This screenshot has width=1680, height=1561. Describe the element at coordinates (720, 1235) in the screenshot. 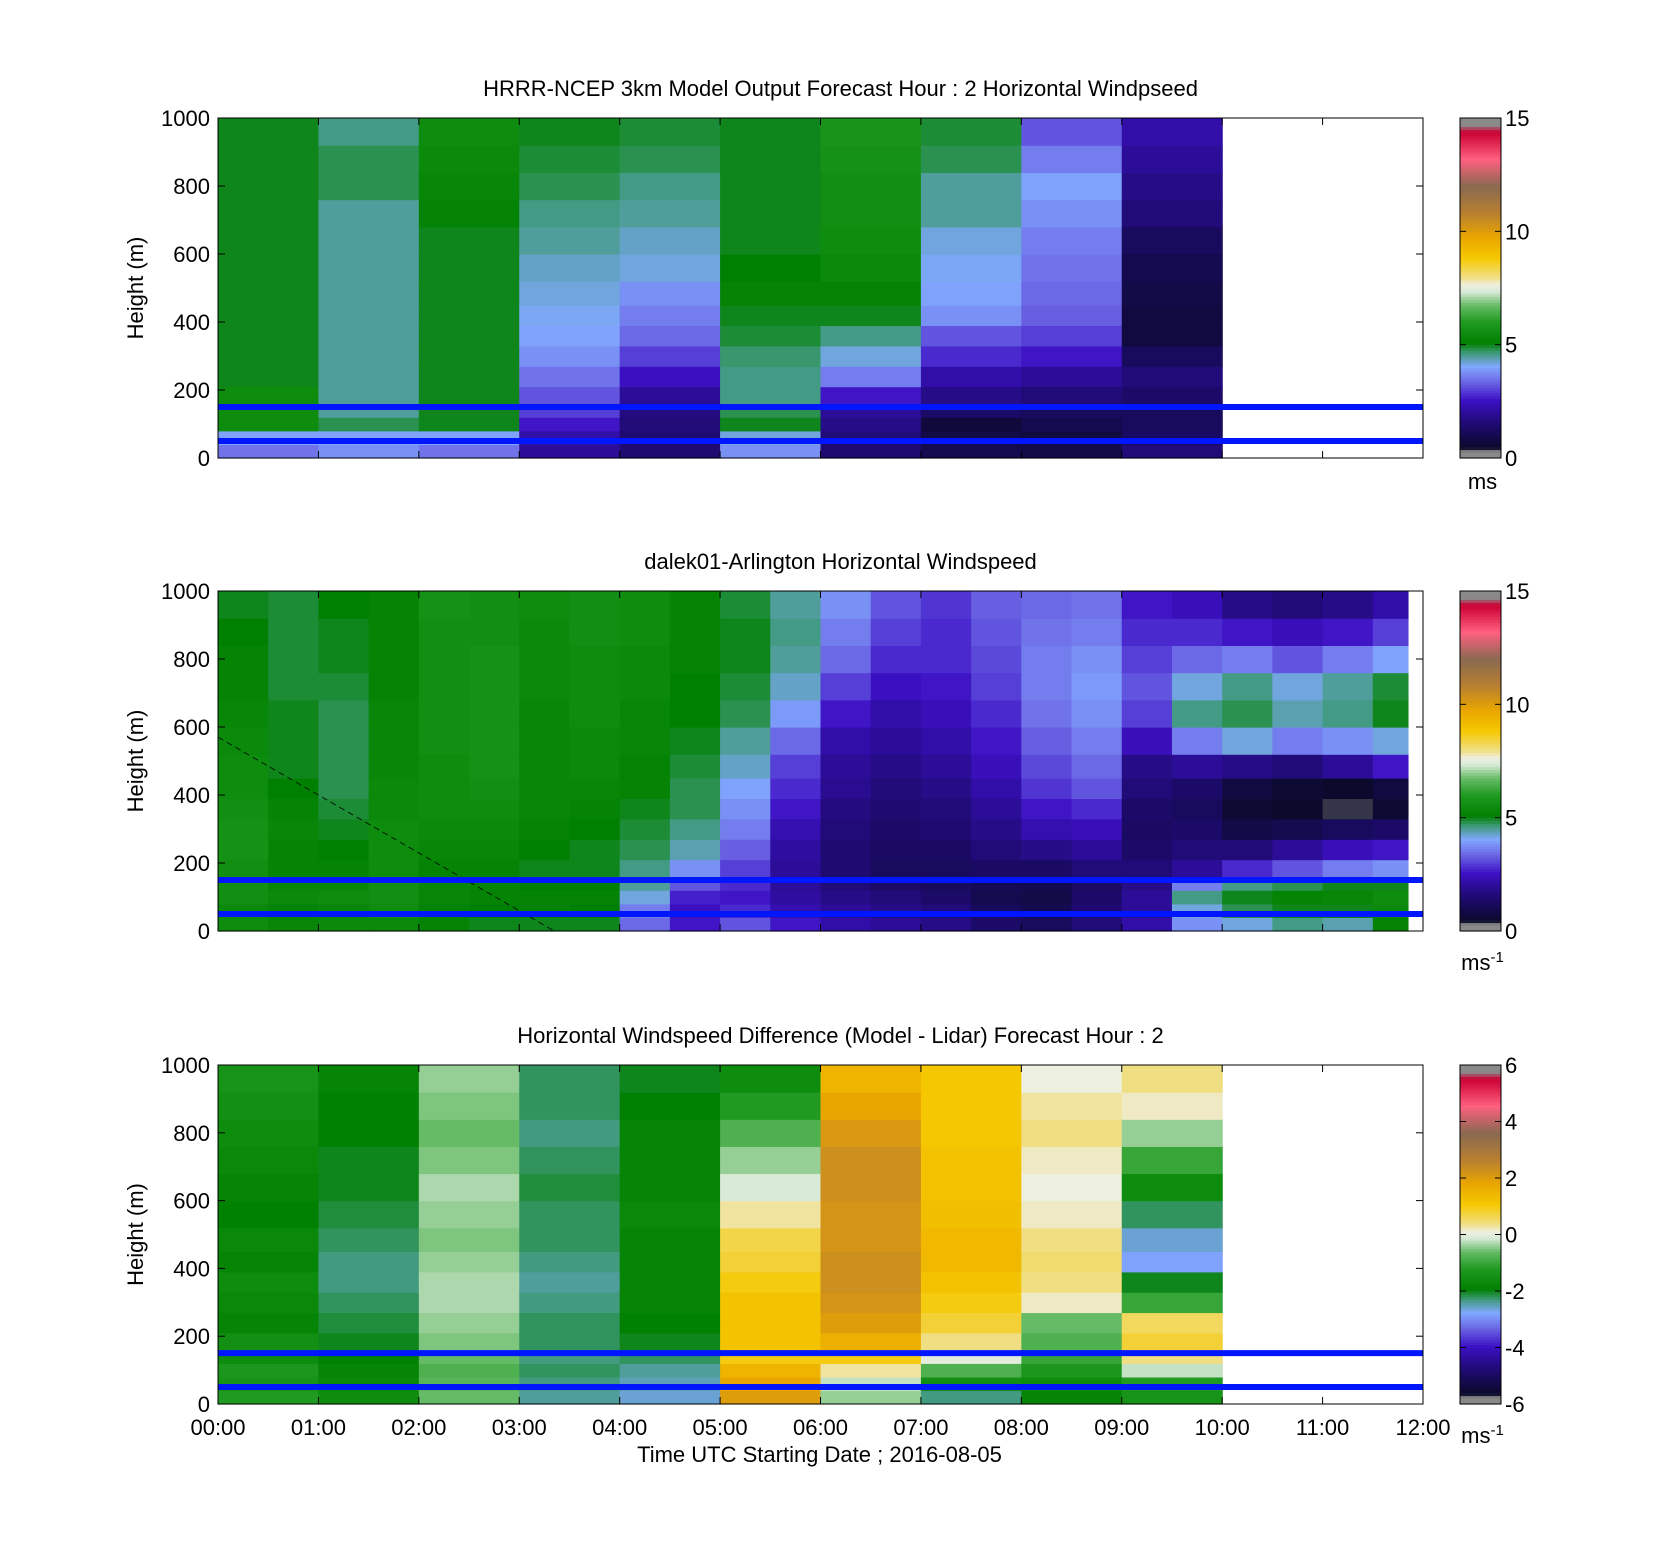

I see `heatmap-cells` at that location.